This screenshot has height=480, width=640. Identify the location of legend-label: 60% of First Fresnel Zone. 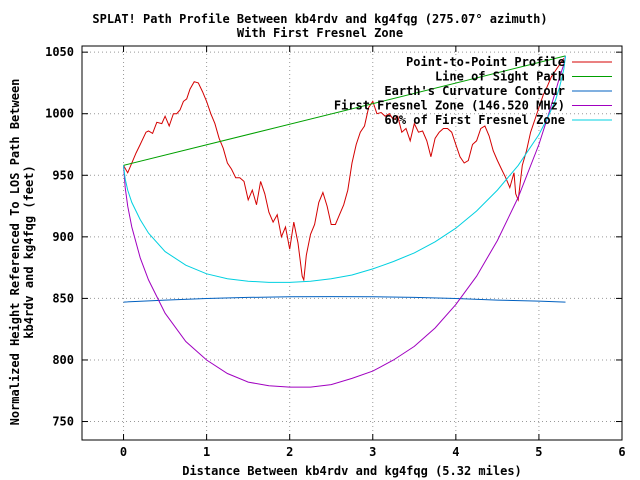
(474, 120).